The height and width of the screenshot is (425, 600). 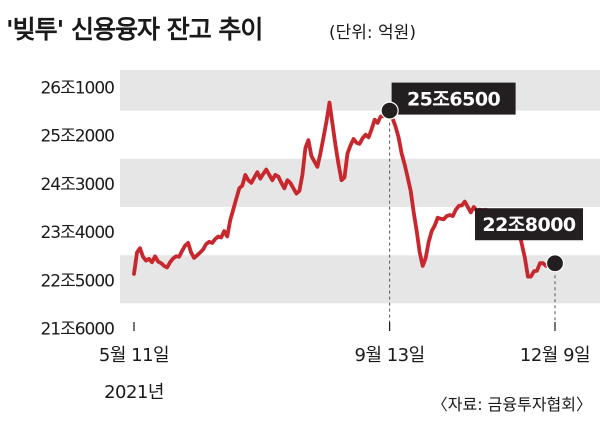 I want to click on x-tick-sublabel: 2021년, so click(x=134, y=392).